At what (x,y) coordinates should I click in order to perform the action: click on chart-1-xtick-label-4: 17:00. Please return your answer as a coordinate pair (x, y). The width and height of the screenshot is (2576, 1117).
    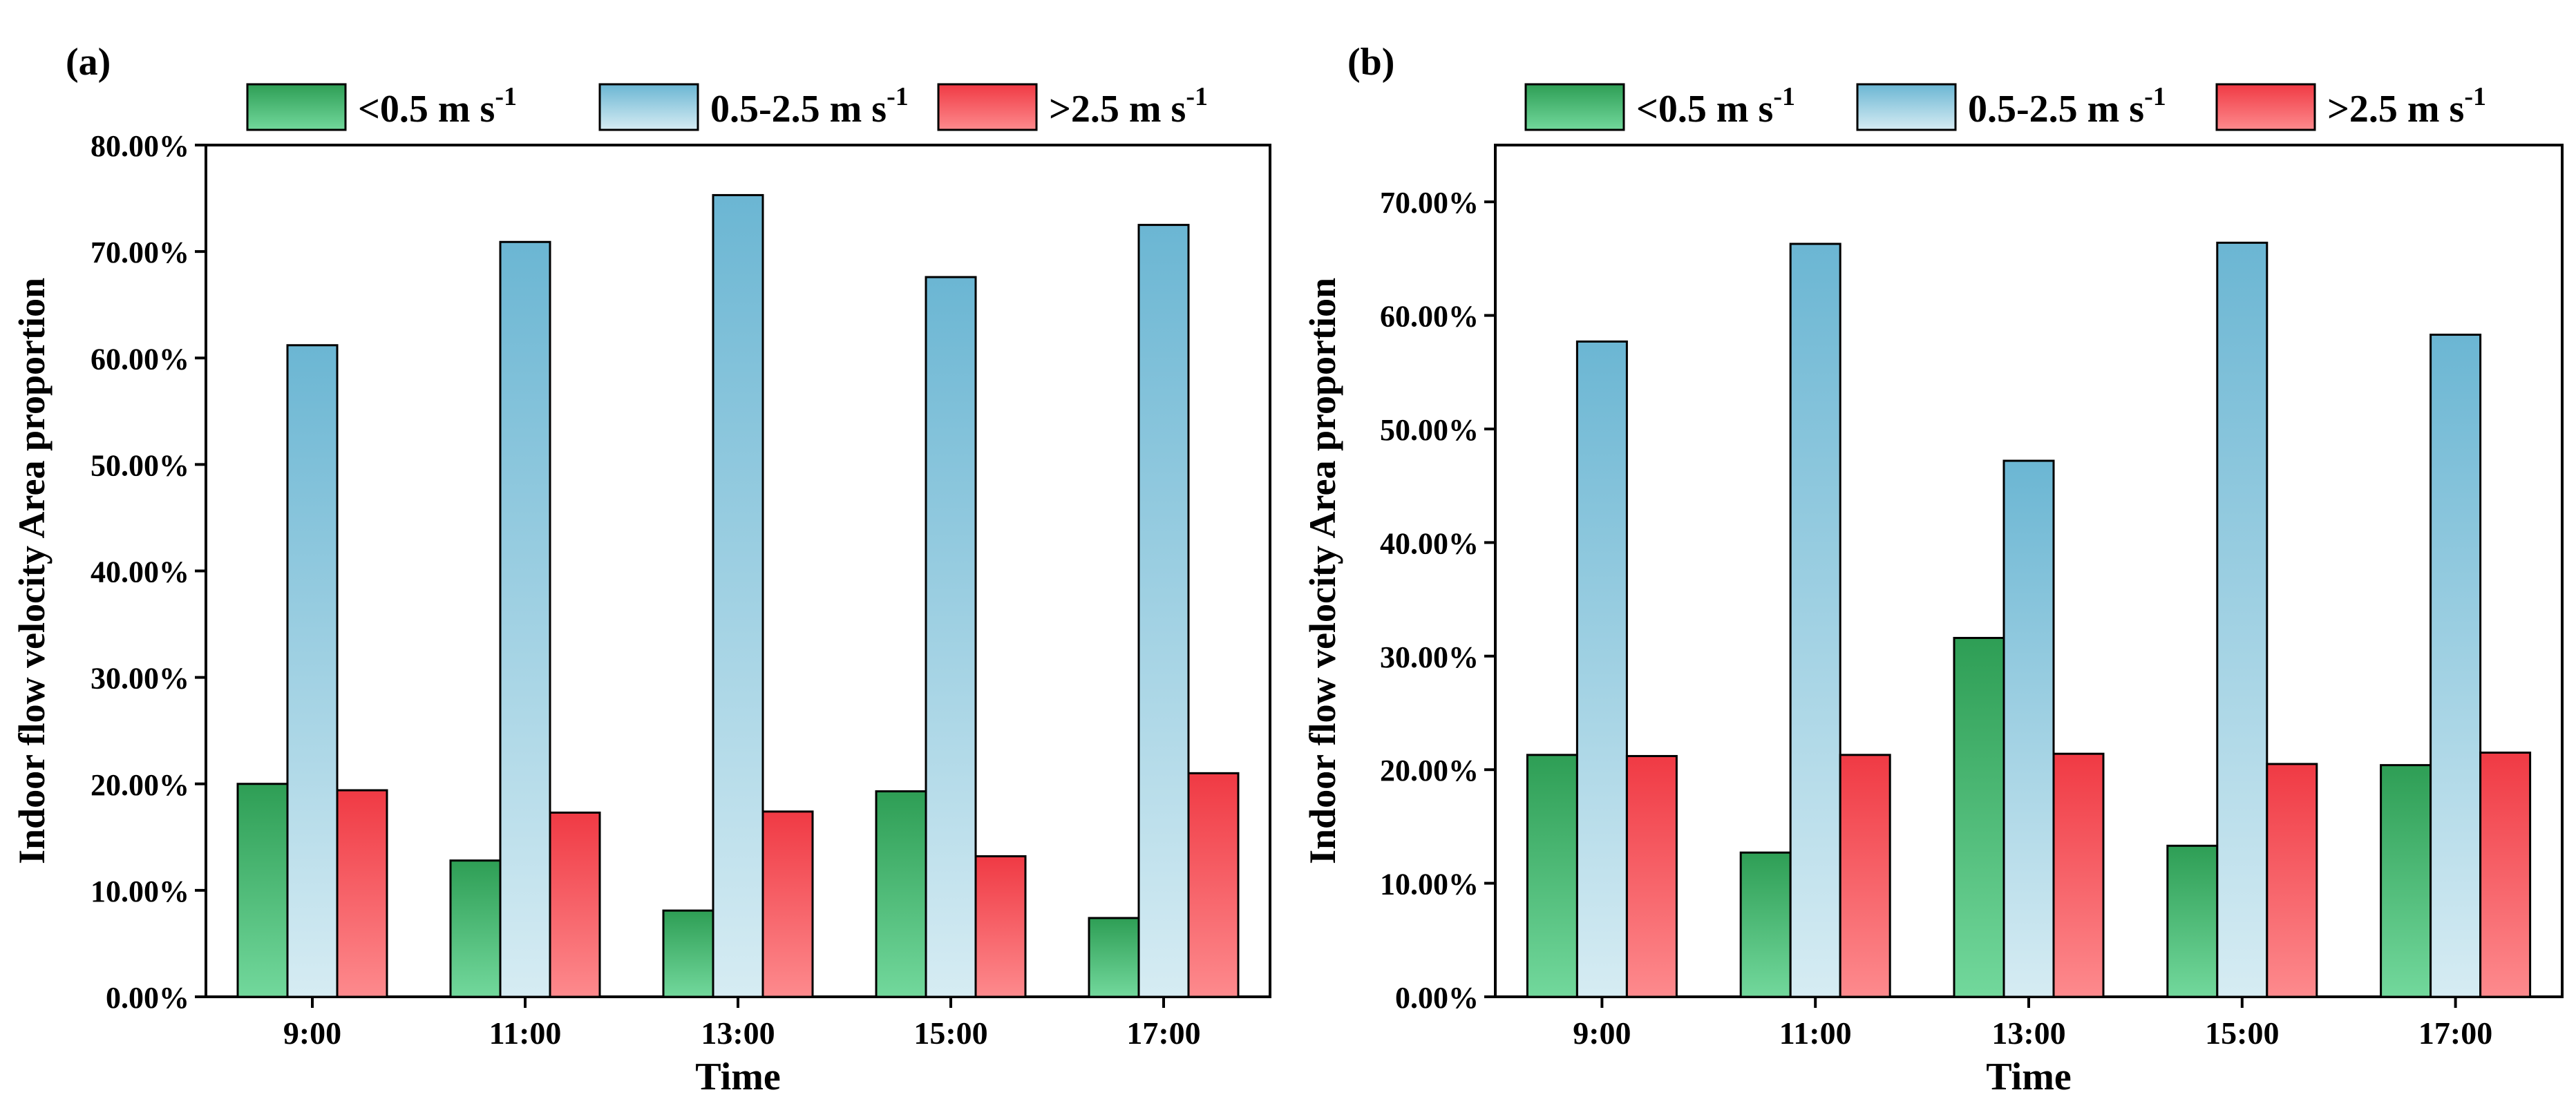
    Looking at the image, I should click on (2455, 1033).